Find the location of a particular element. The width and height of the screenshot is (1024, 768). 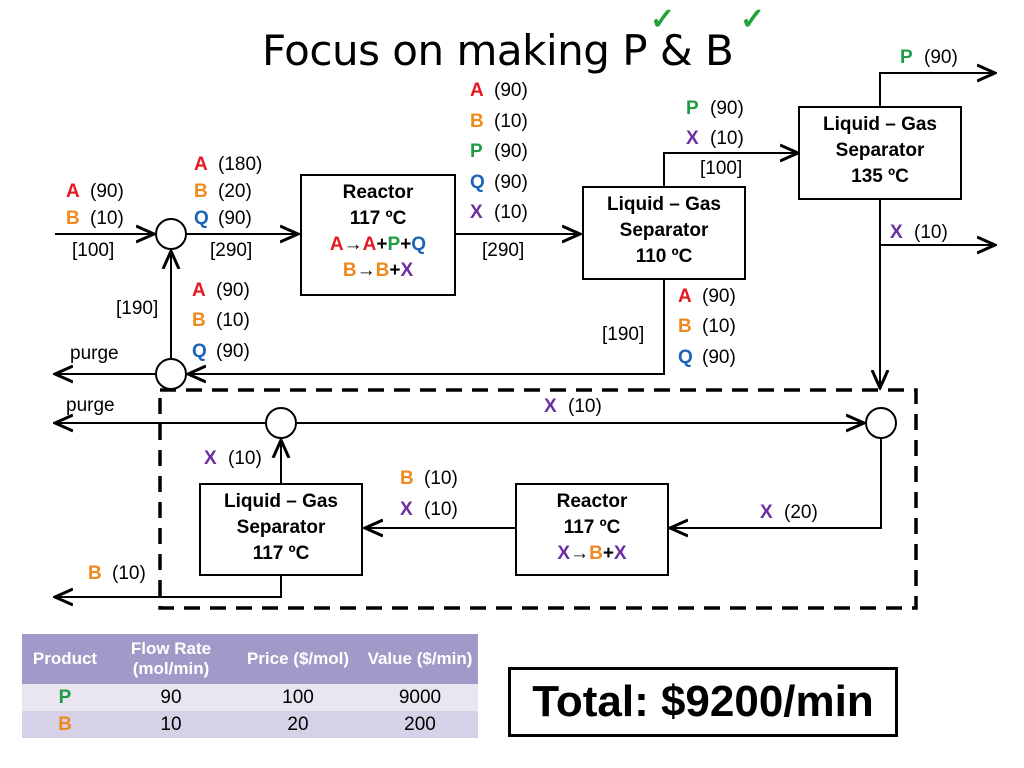

reactor-1-name: Reactor is located at coordinates (378, 192).